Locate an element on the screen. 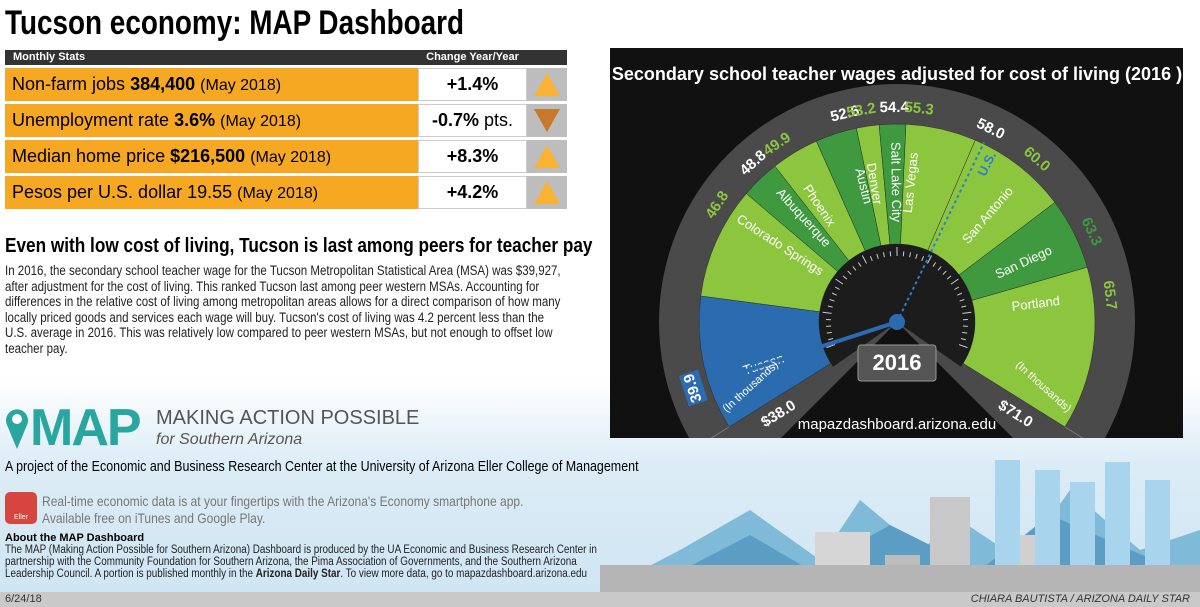  column-label: Monthly Stats is located at coordinates (49, 57).